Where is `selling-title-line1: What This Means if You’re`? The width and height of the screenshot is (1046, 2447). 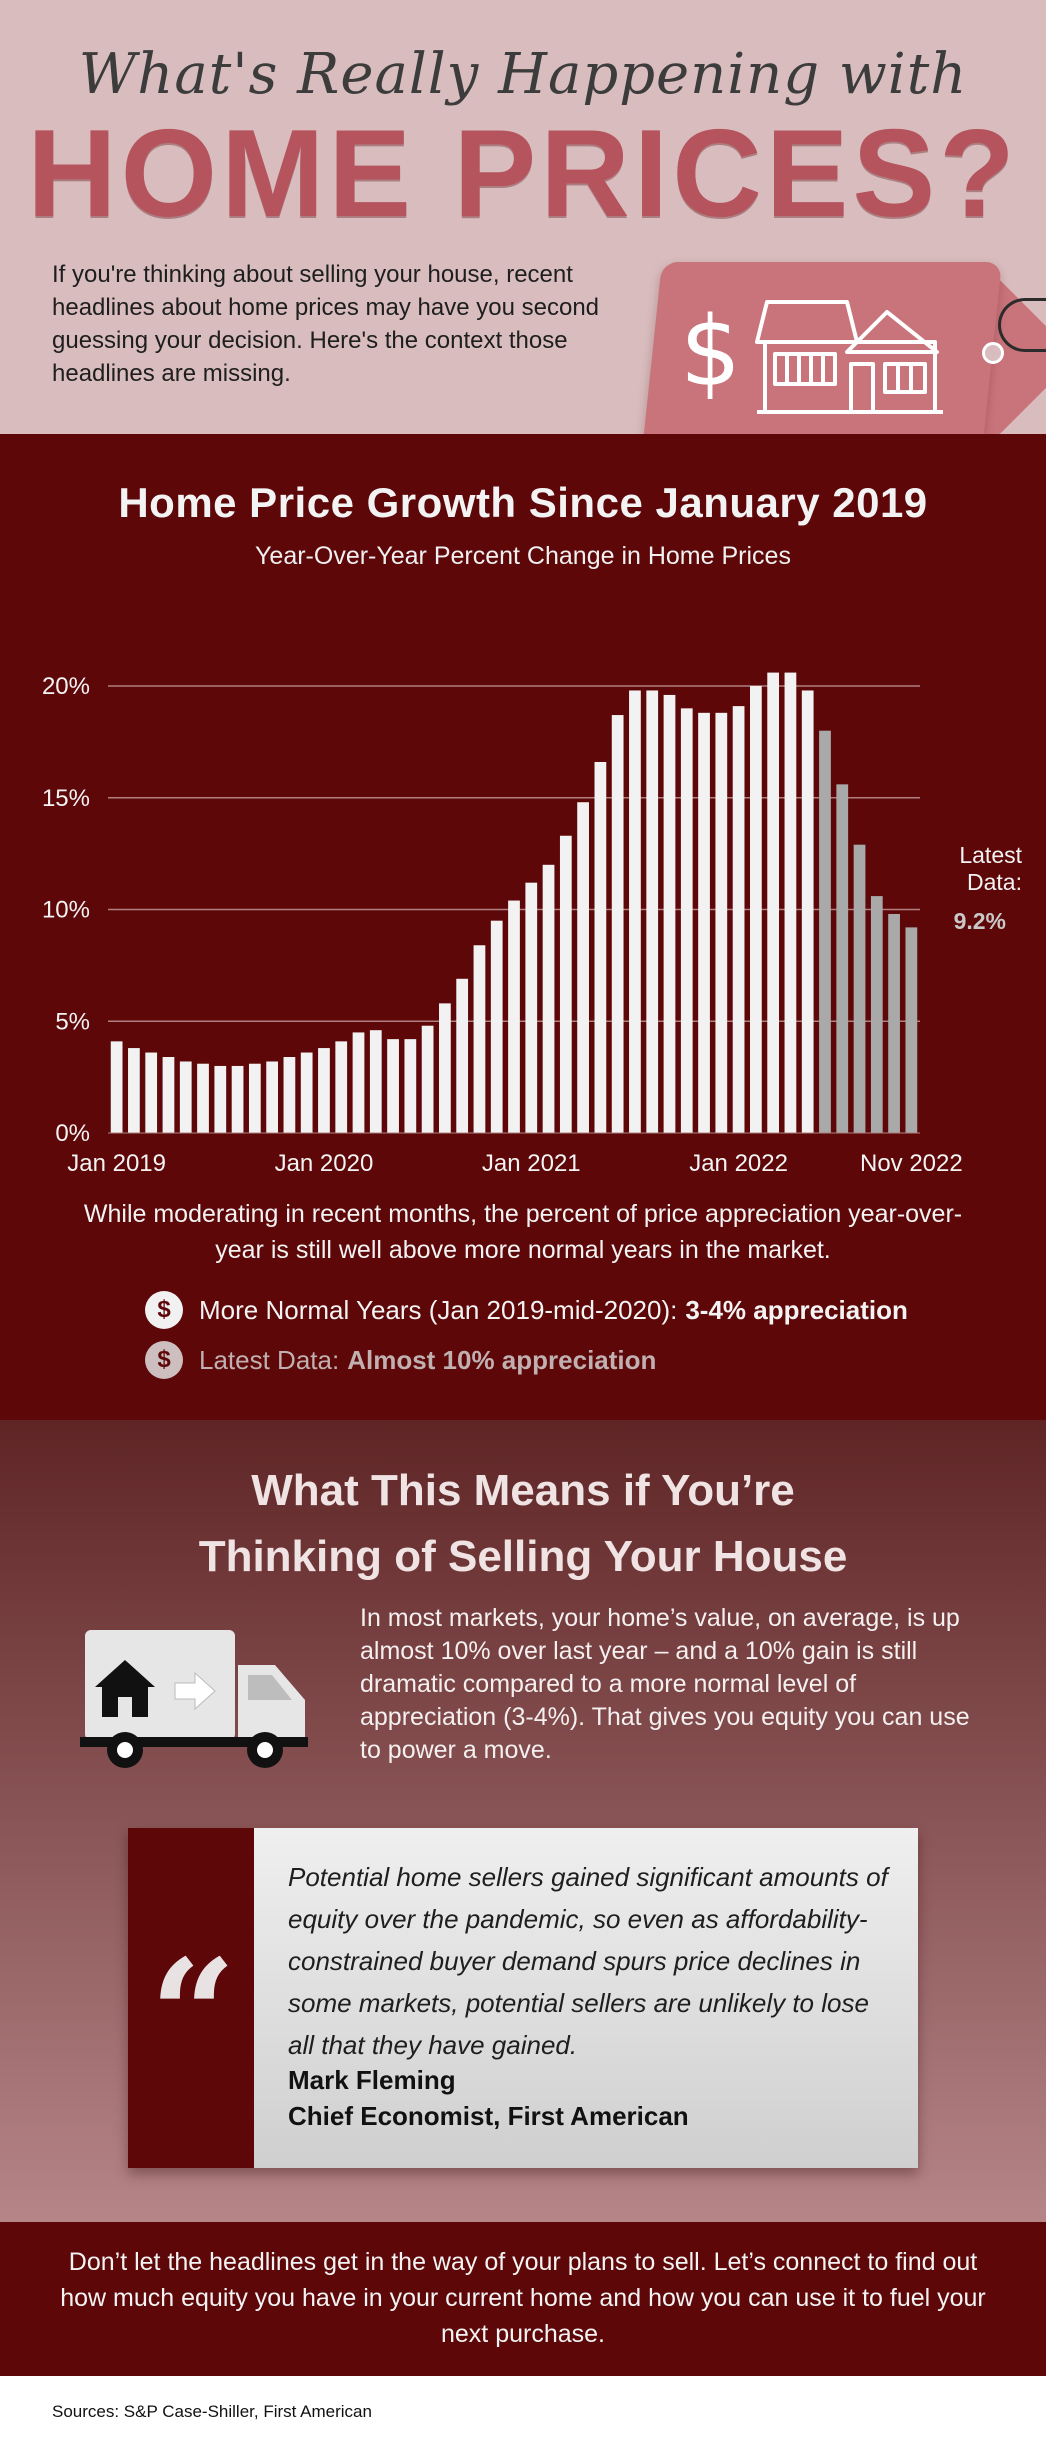
selling-title-line1: What This Means if You’re is located at coordinates (523, 1490).